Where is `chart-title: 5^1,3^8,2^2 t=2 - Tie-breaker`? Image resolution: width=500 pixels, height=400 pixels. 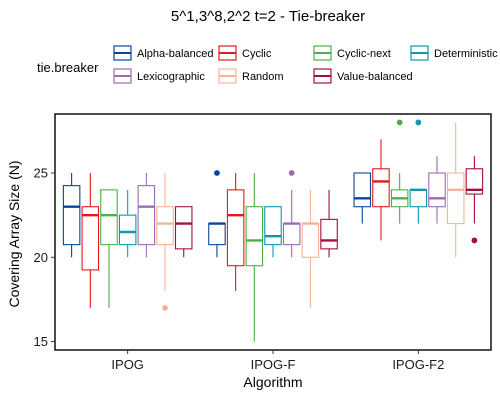
chart-title: 5^1,3^8,2^2 t=2 - Tie-breaker is located at coordinates (268, 16).